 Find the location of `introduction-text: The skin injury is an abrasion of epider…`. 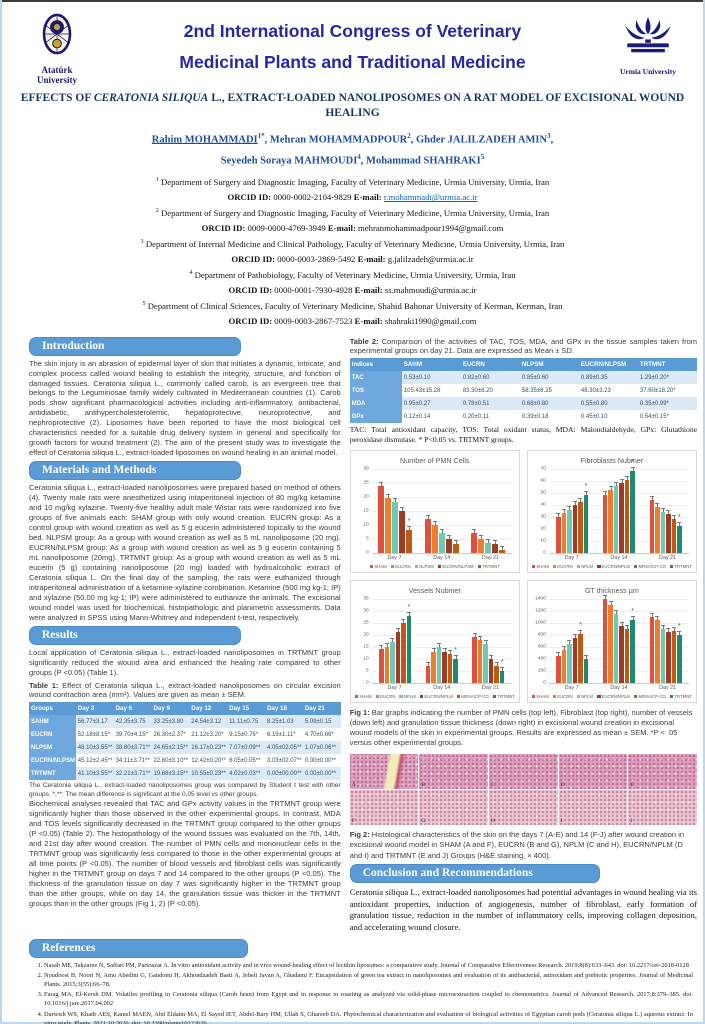

introduction-text: The skin injury is an abrasion of epider… is located at coordinates (185, 408).